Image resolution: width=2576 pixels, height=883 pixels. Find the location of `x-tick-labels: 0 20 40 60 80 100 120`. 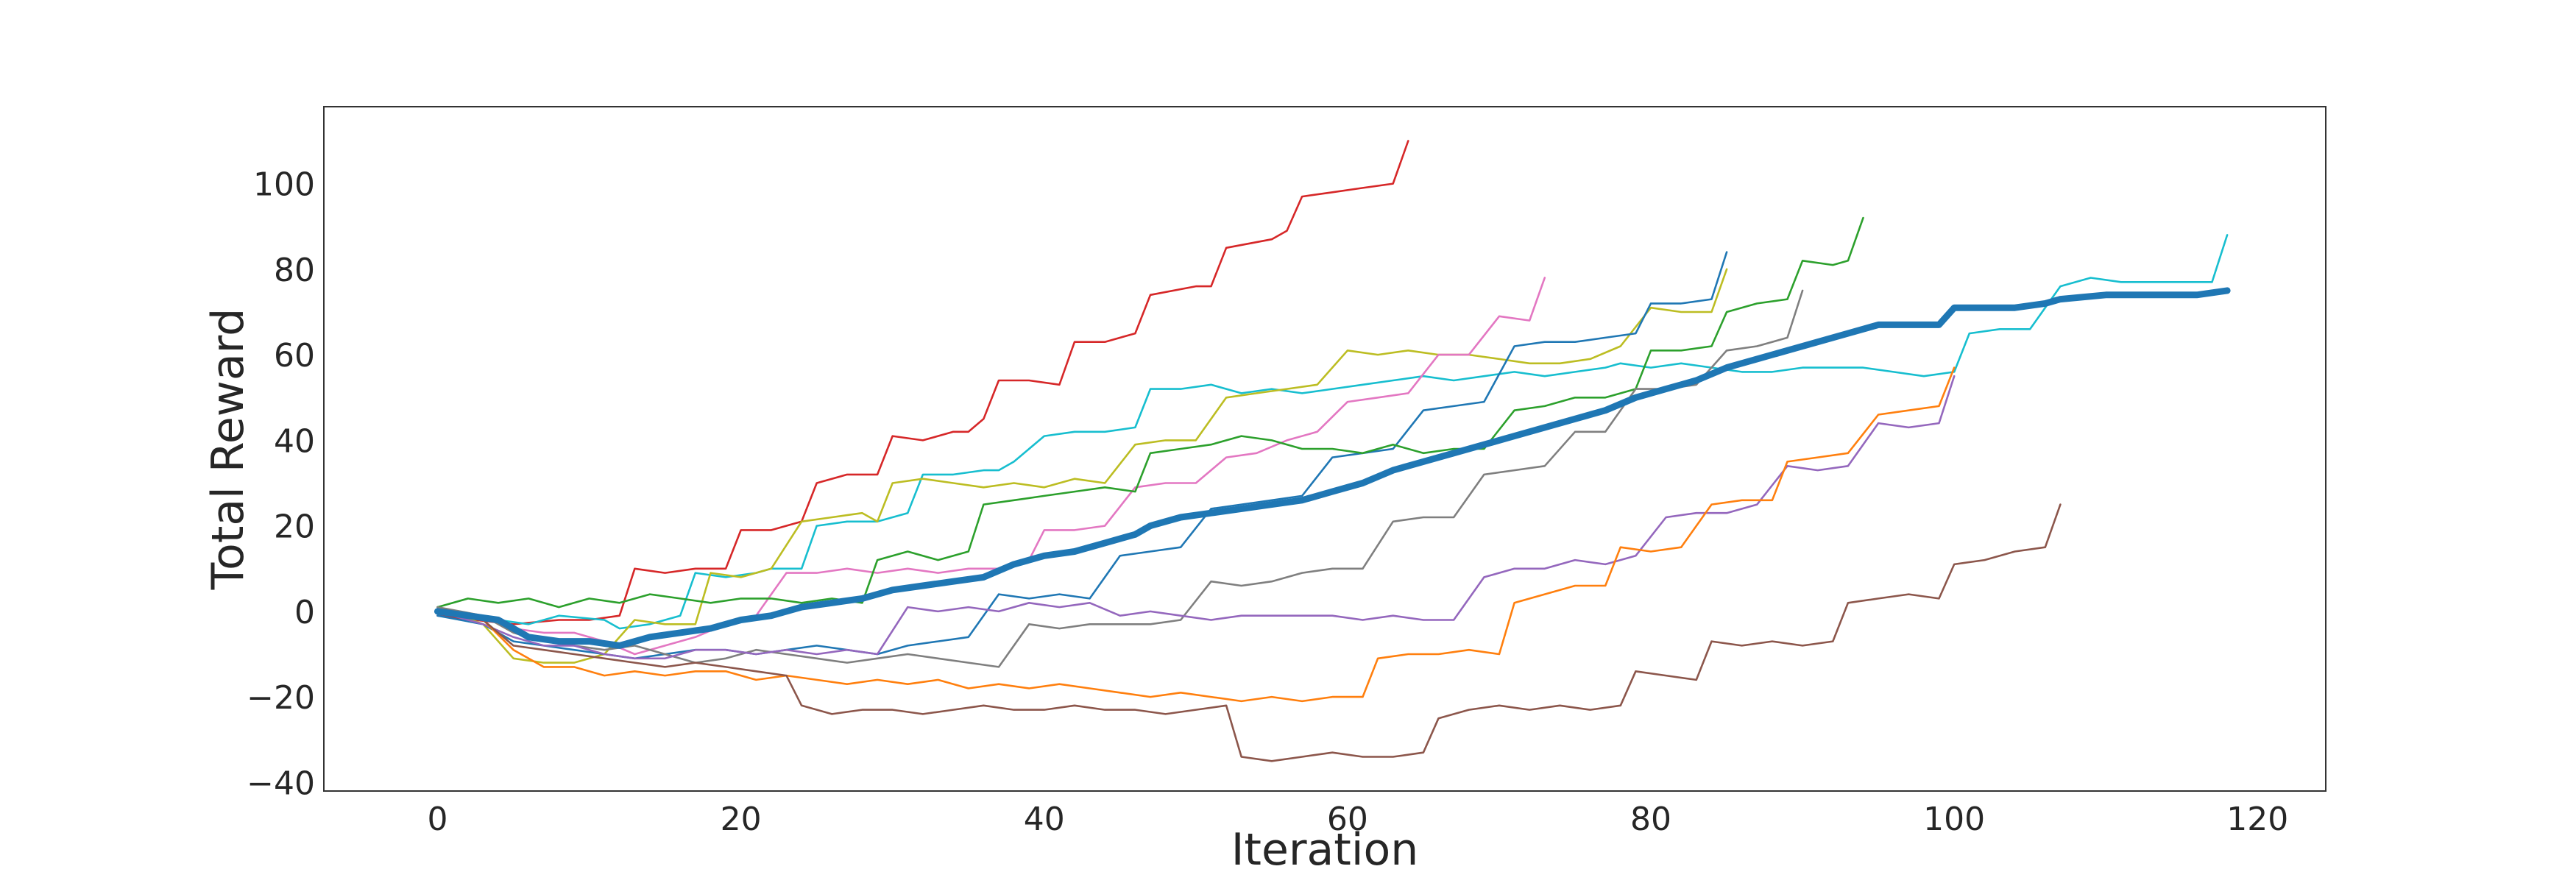

x-tick-labels: 0 20 40 60 80 100 120 is located at coordinates (1358, 820).